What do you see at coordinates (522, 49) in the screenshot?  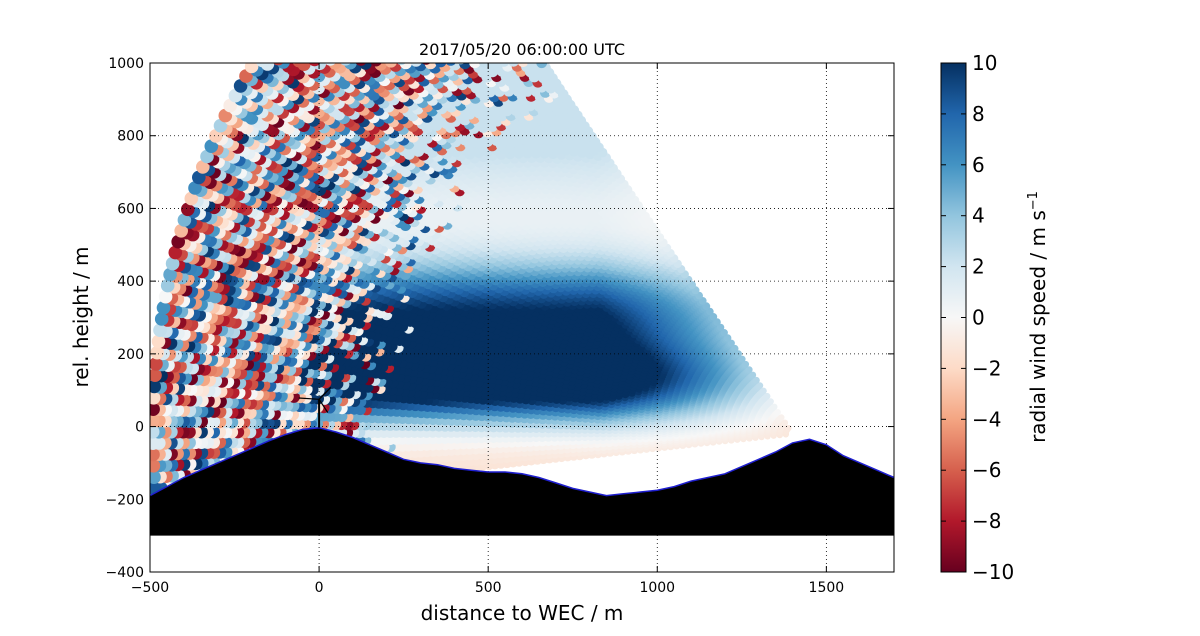 I see `plot-title: 2017/05/20 06:00:00 UTC` at bounding box center [522, 49].